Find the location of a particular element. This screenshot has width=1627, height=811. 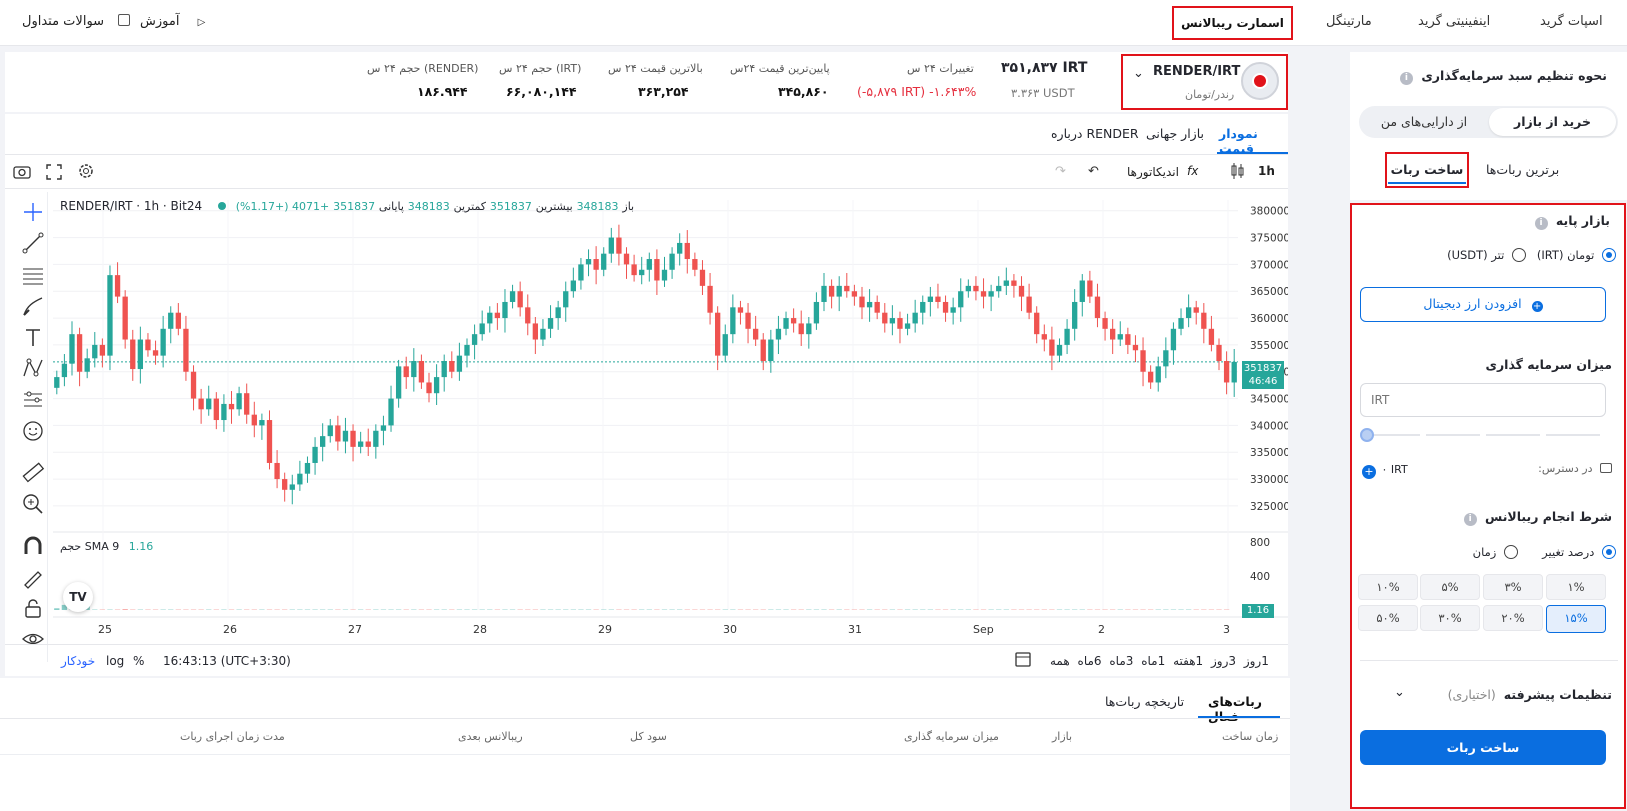

percent-toggle: % is located at coordinates (139, 661).